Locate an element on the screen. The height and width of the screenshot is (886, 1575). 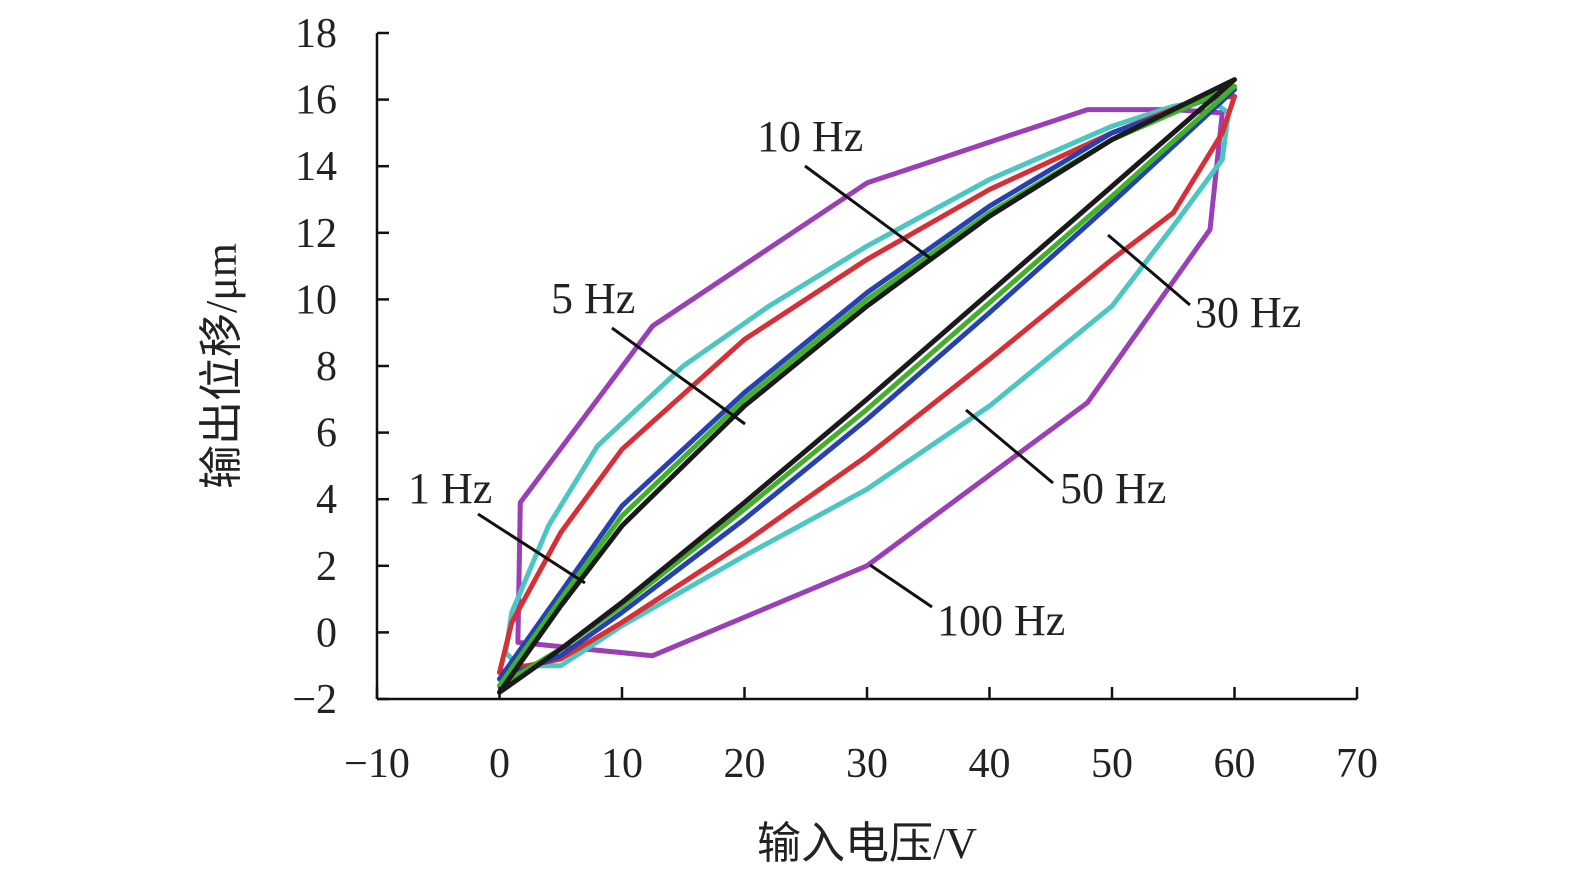
leader-line-5hz is located at coordinates (678, 376).